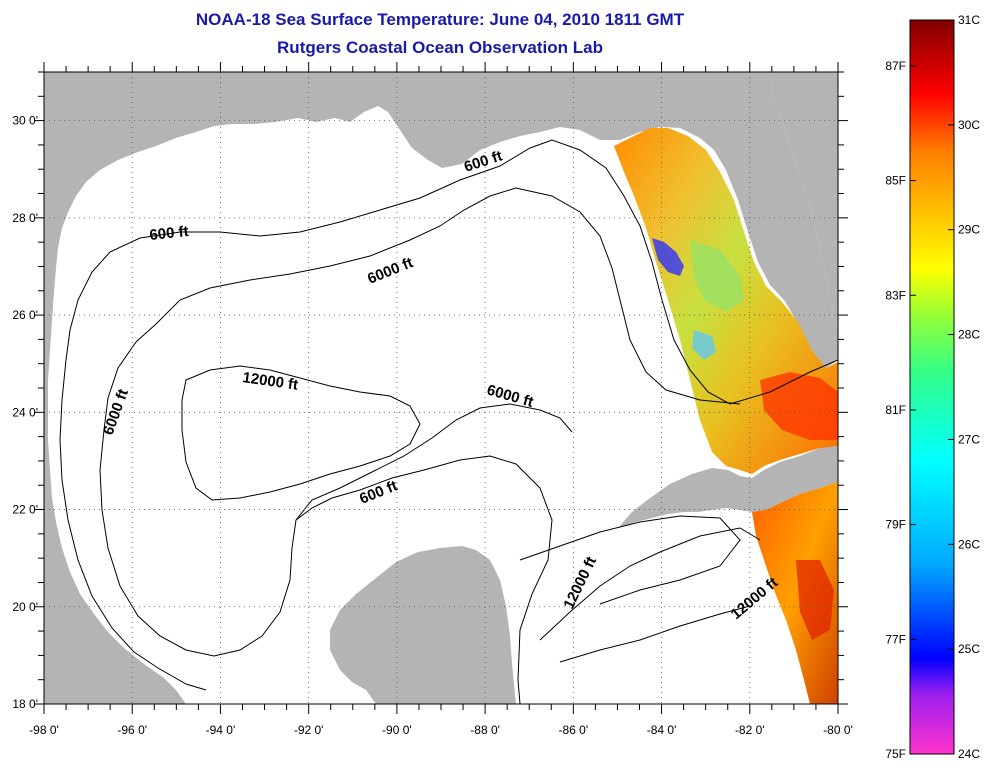  What do you see at coordinates (969, 230) in the screenshot?
I see `colorbar-celsius-label: 29C` at bounding box center [969, 230].